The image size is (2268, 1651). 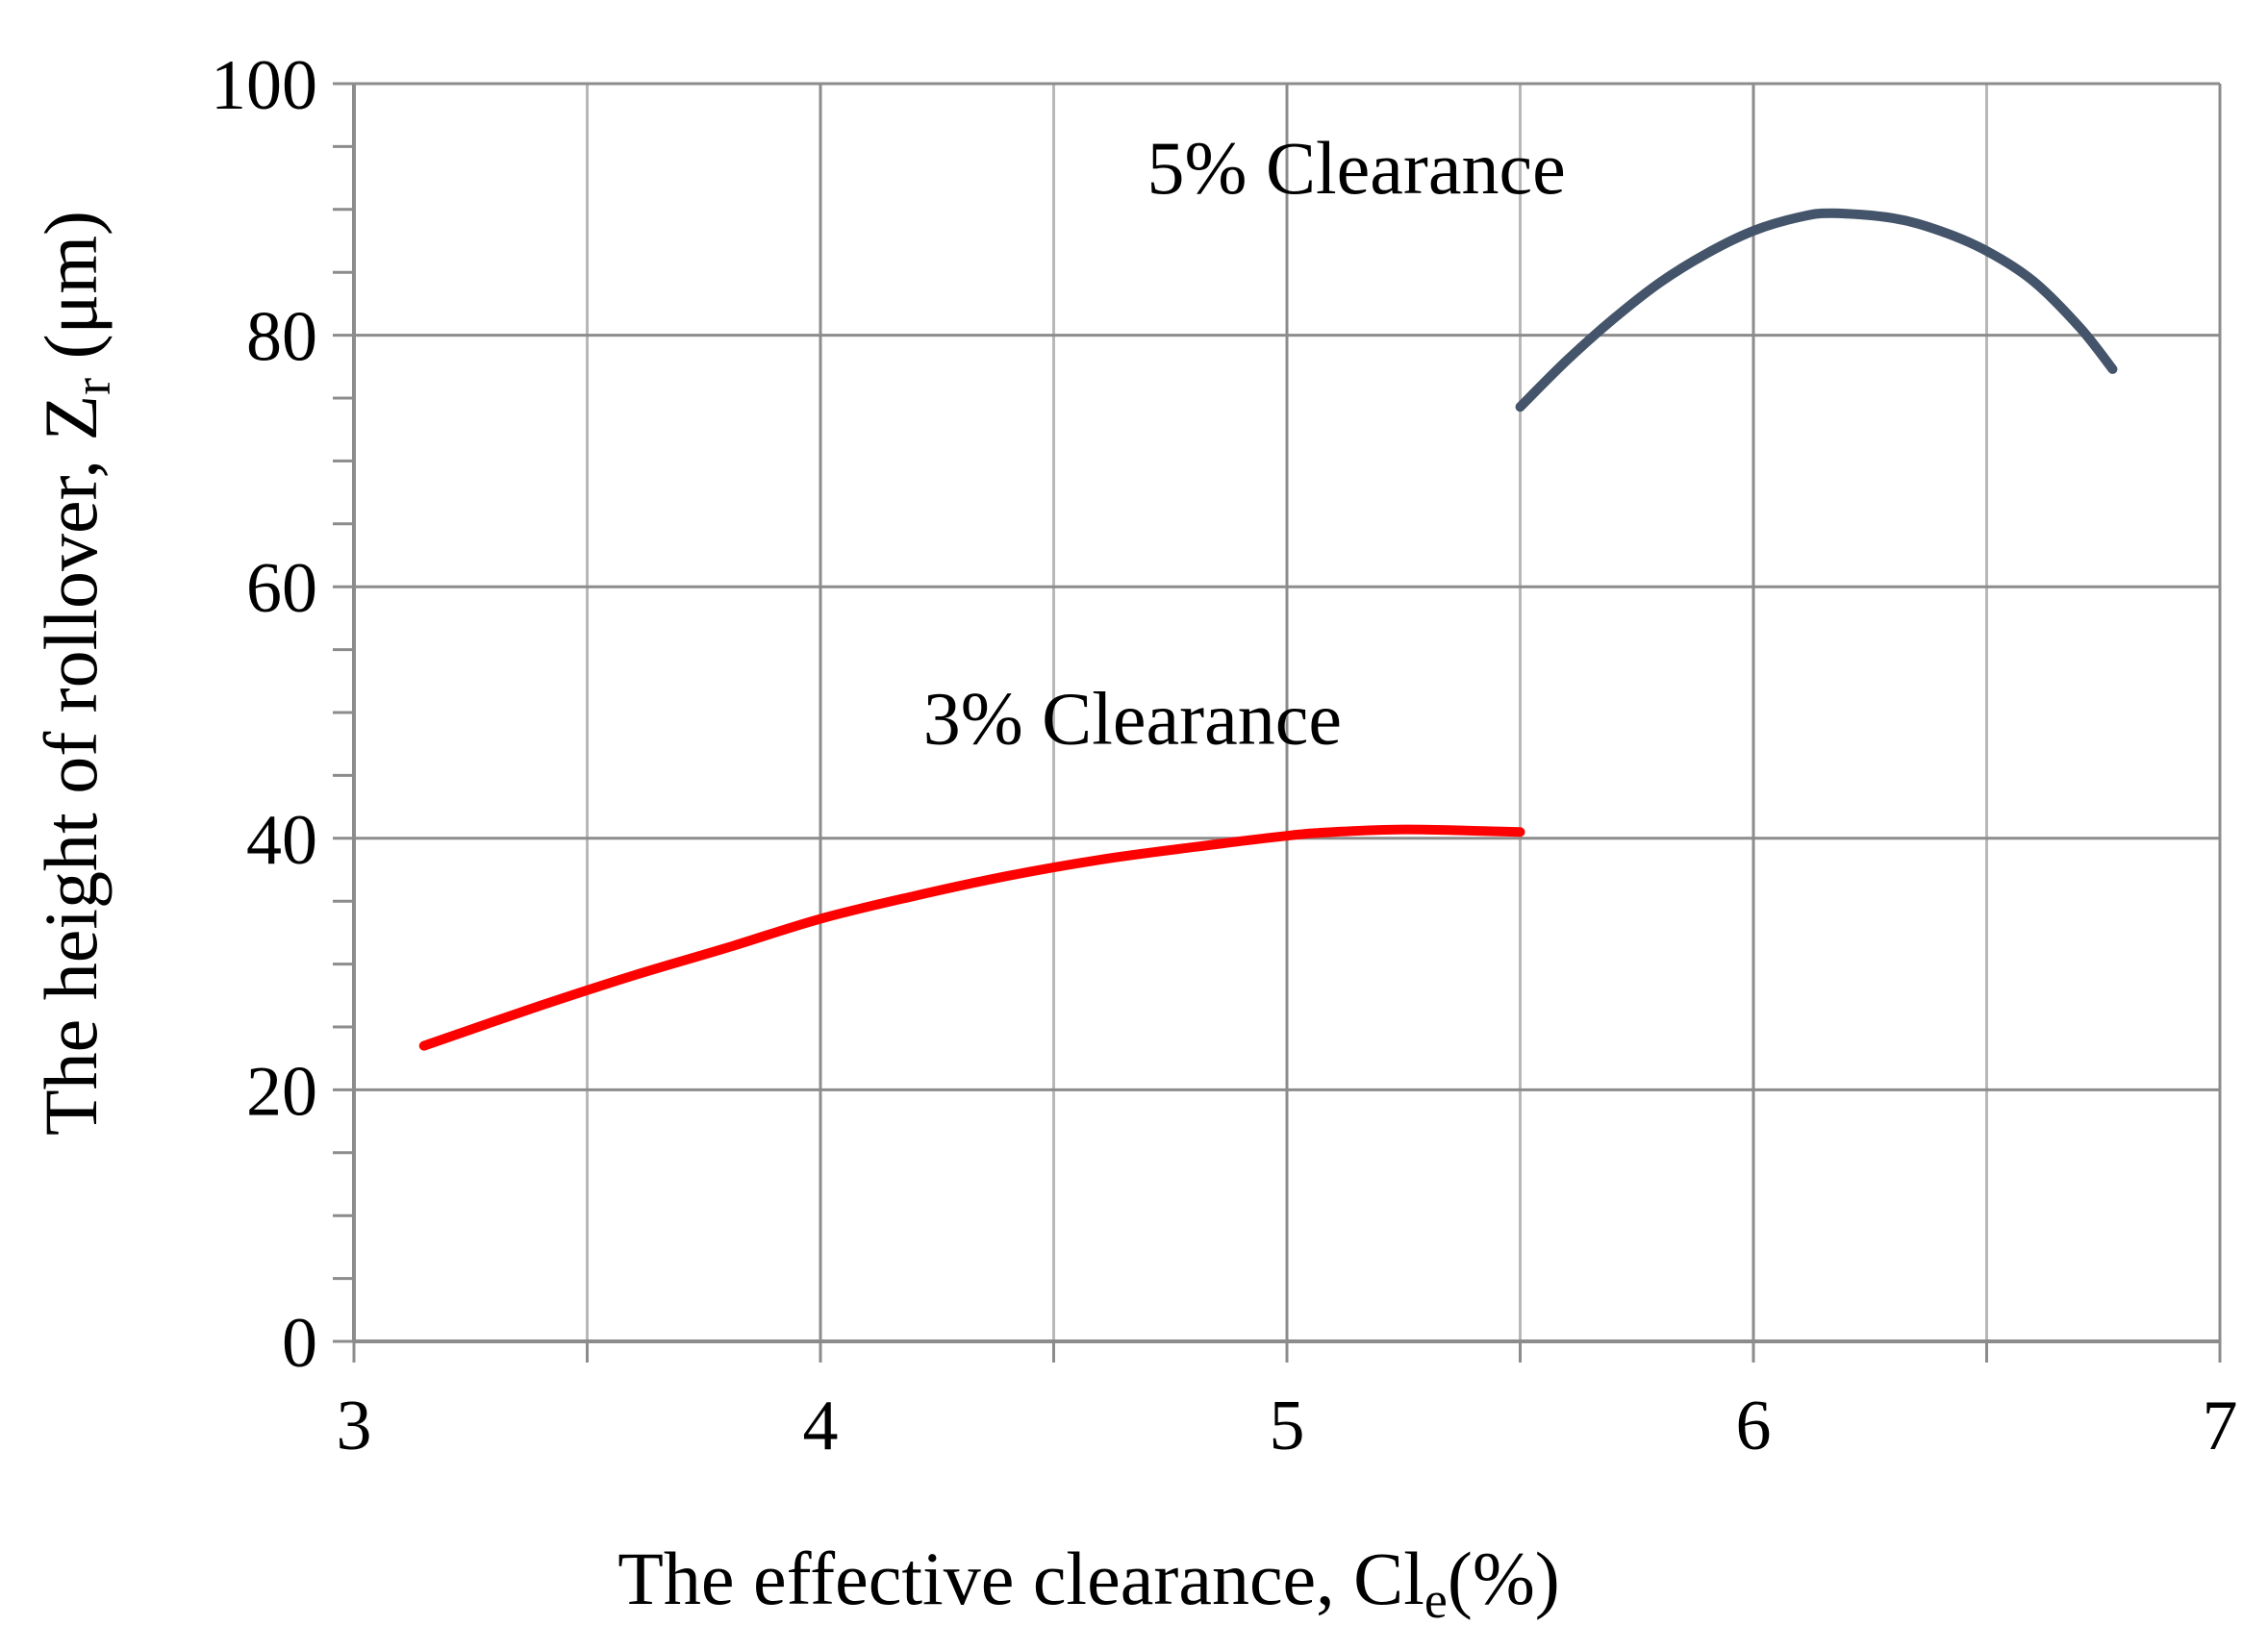 I want to click on x-tick-label: 5, so click(x=1287, y=1426).